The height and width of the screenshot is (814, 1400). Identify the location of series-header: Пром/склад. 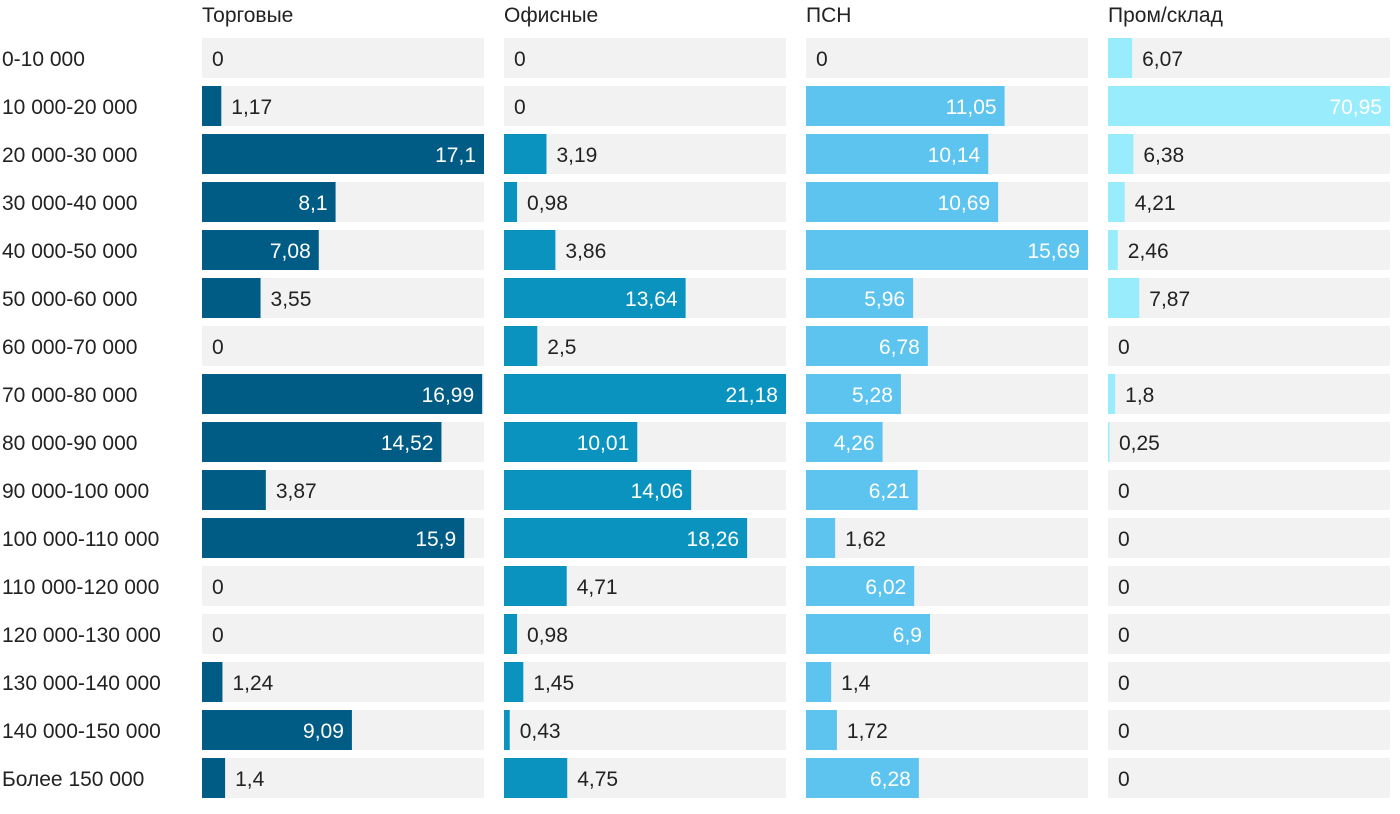
(1165, 15).